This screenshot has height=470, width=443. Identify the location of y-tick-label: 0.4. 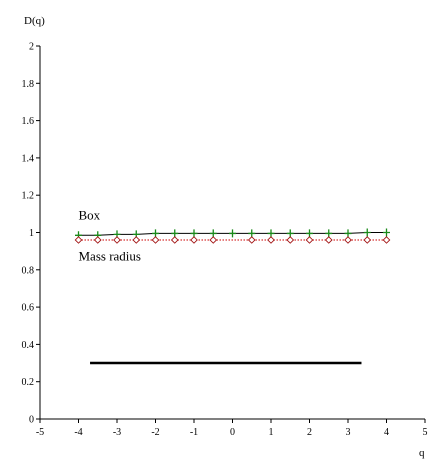
(28, 345).